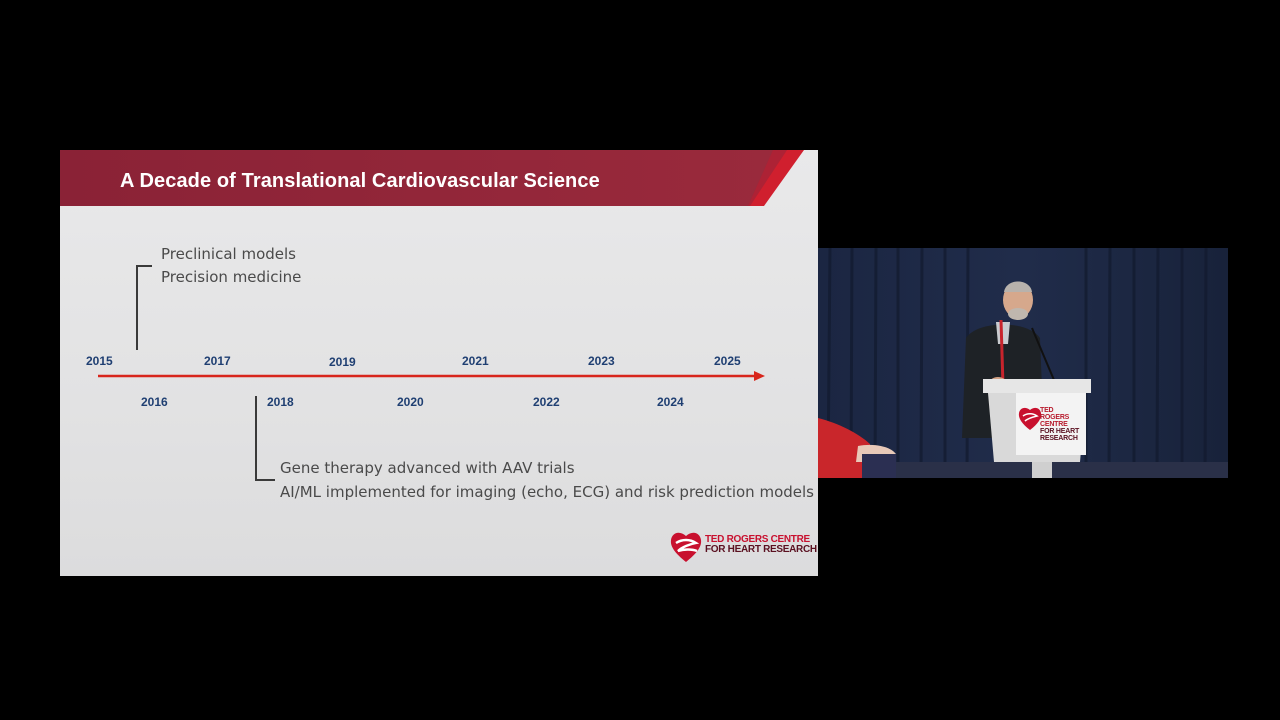  What do you see at coordinates (410, 402) in the screenshot?
I see `year-label: 2020` at bounding box center [410, 402].